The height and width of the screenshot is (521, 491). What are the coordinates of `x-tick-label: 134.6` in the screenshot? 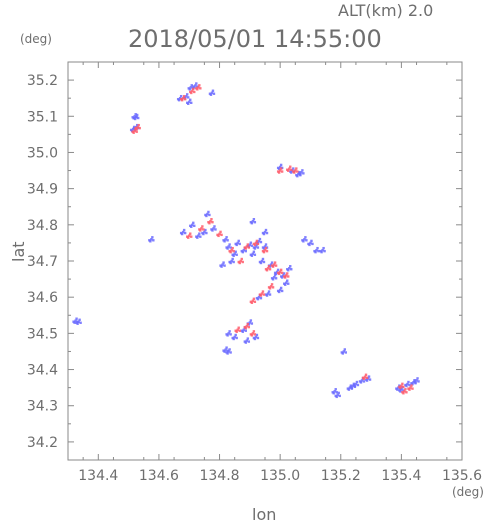 It's located at (159, 476).